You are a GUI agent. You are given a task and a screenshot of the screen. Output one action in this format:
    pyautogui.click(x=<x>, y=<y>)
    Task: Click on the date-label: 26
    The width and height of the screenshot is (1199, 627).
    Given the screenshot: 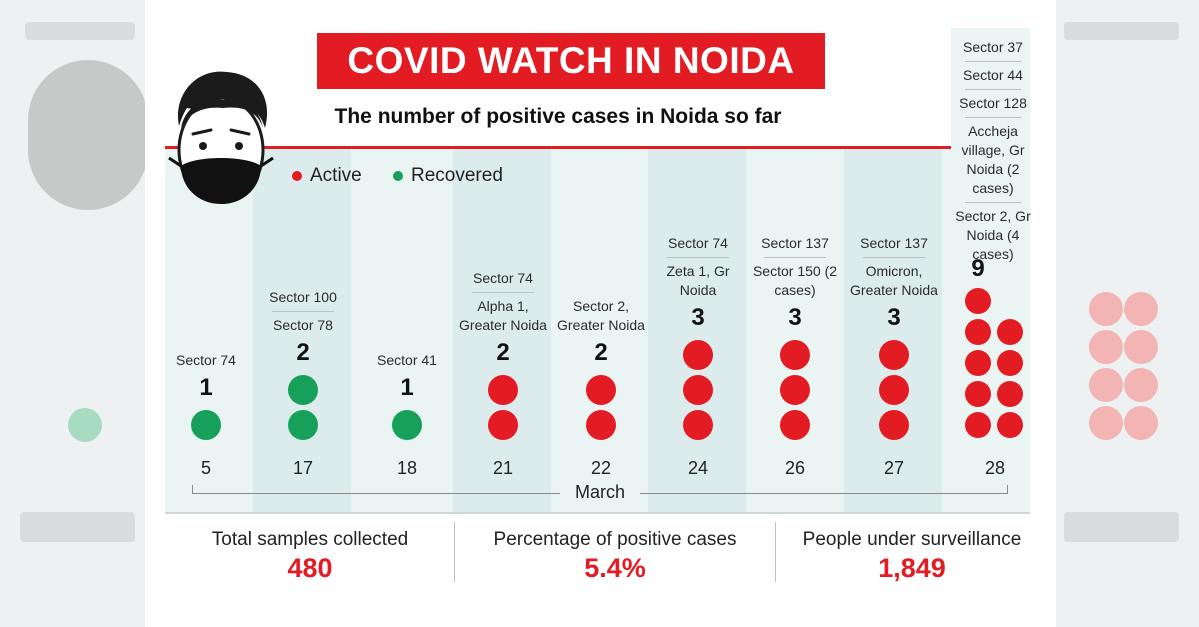 What is the action you would take?
    pyautogui.click(x=795, y=468)
    